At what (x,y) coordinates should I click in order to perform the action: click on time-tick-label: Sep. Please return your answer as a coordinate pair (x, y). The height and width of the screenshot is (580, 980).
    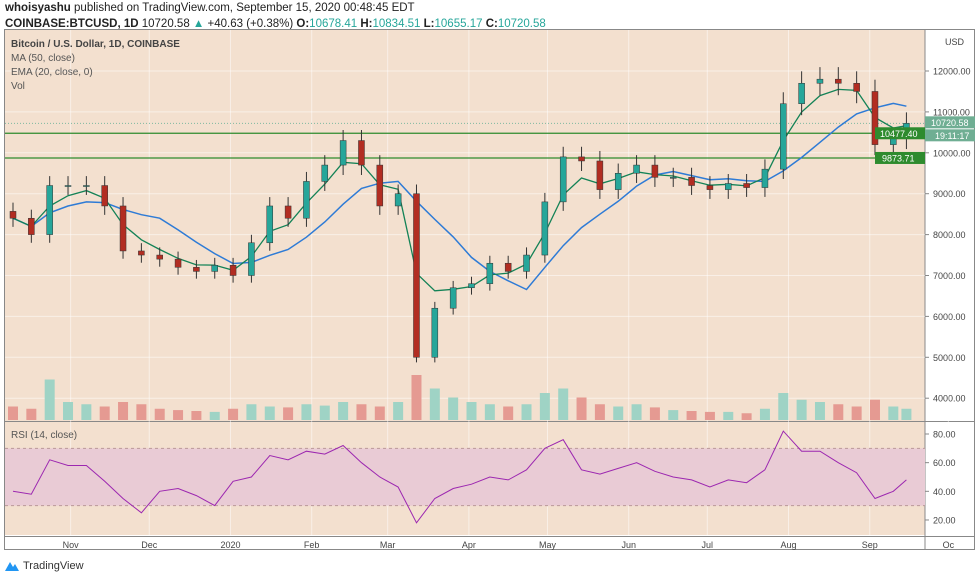
    Looking at the image, I should click on (870, 545).